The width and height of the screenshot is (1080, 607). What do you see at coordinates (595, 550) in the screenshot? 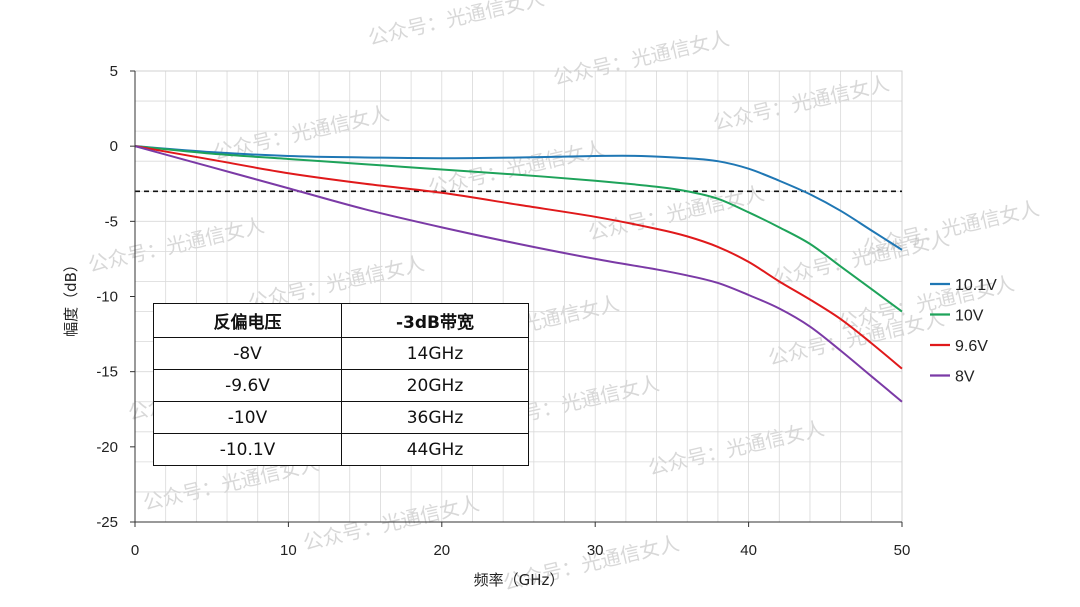
I see `x-tick-label: 30` at bounding box center [595, 550].